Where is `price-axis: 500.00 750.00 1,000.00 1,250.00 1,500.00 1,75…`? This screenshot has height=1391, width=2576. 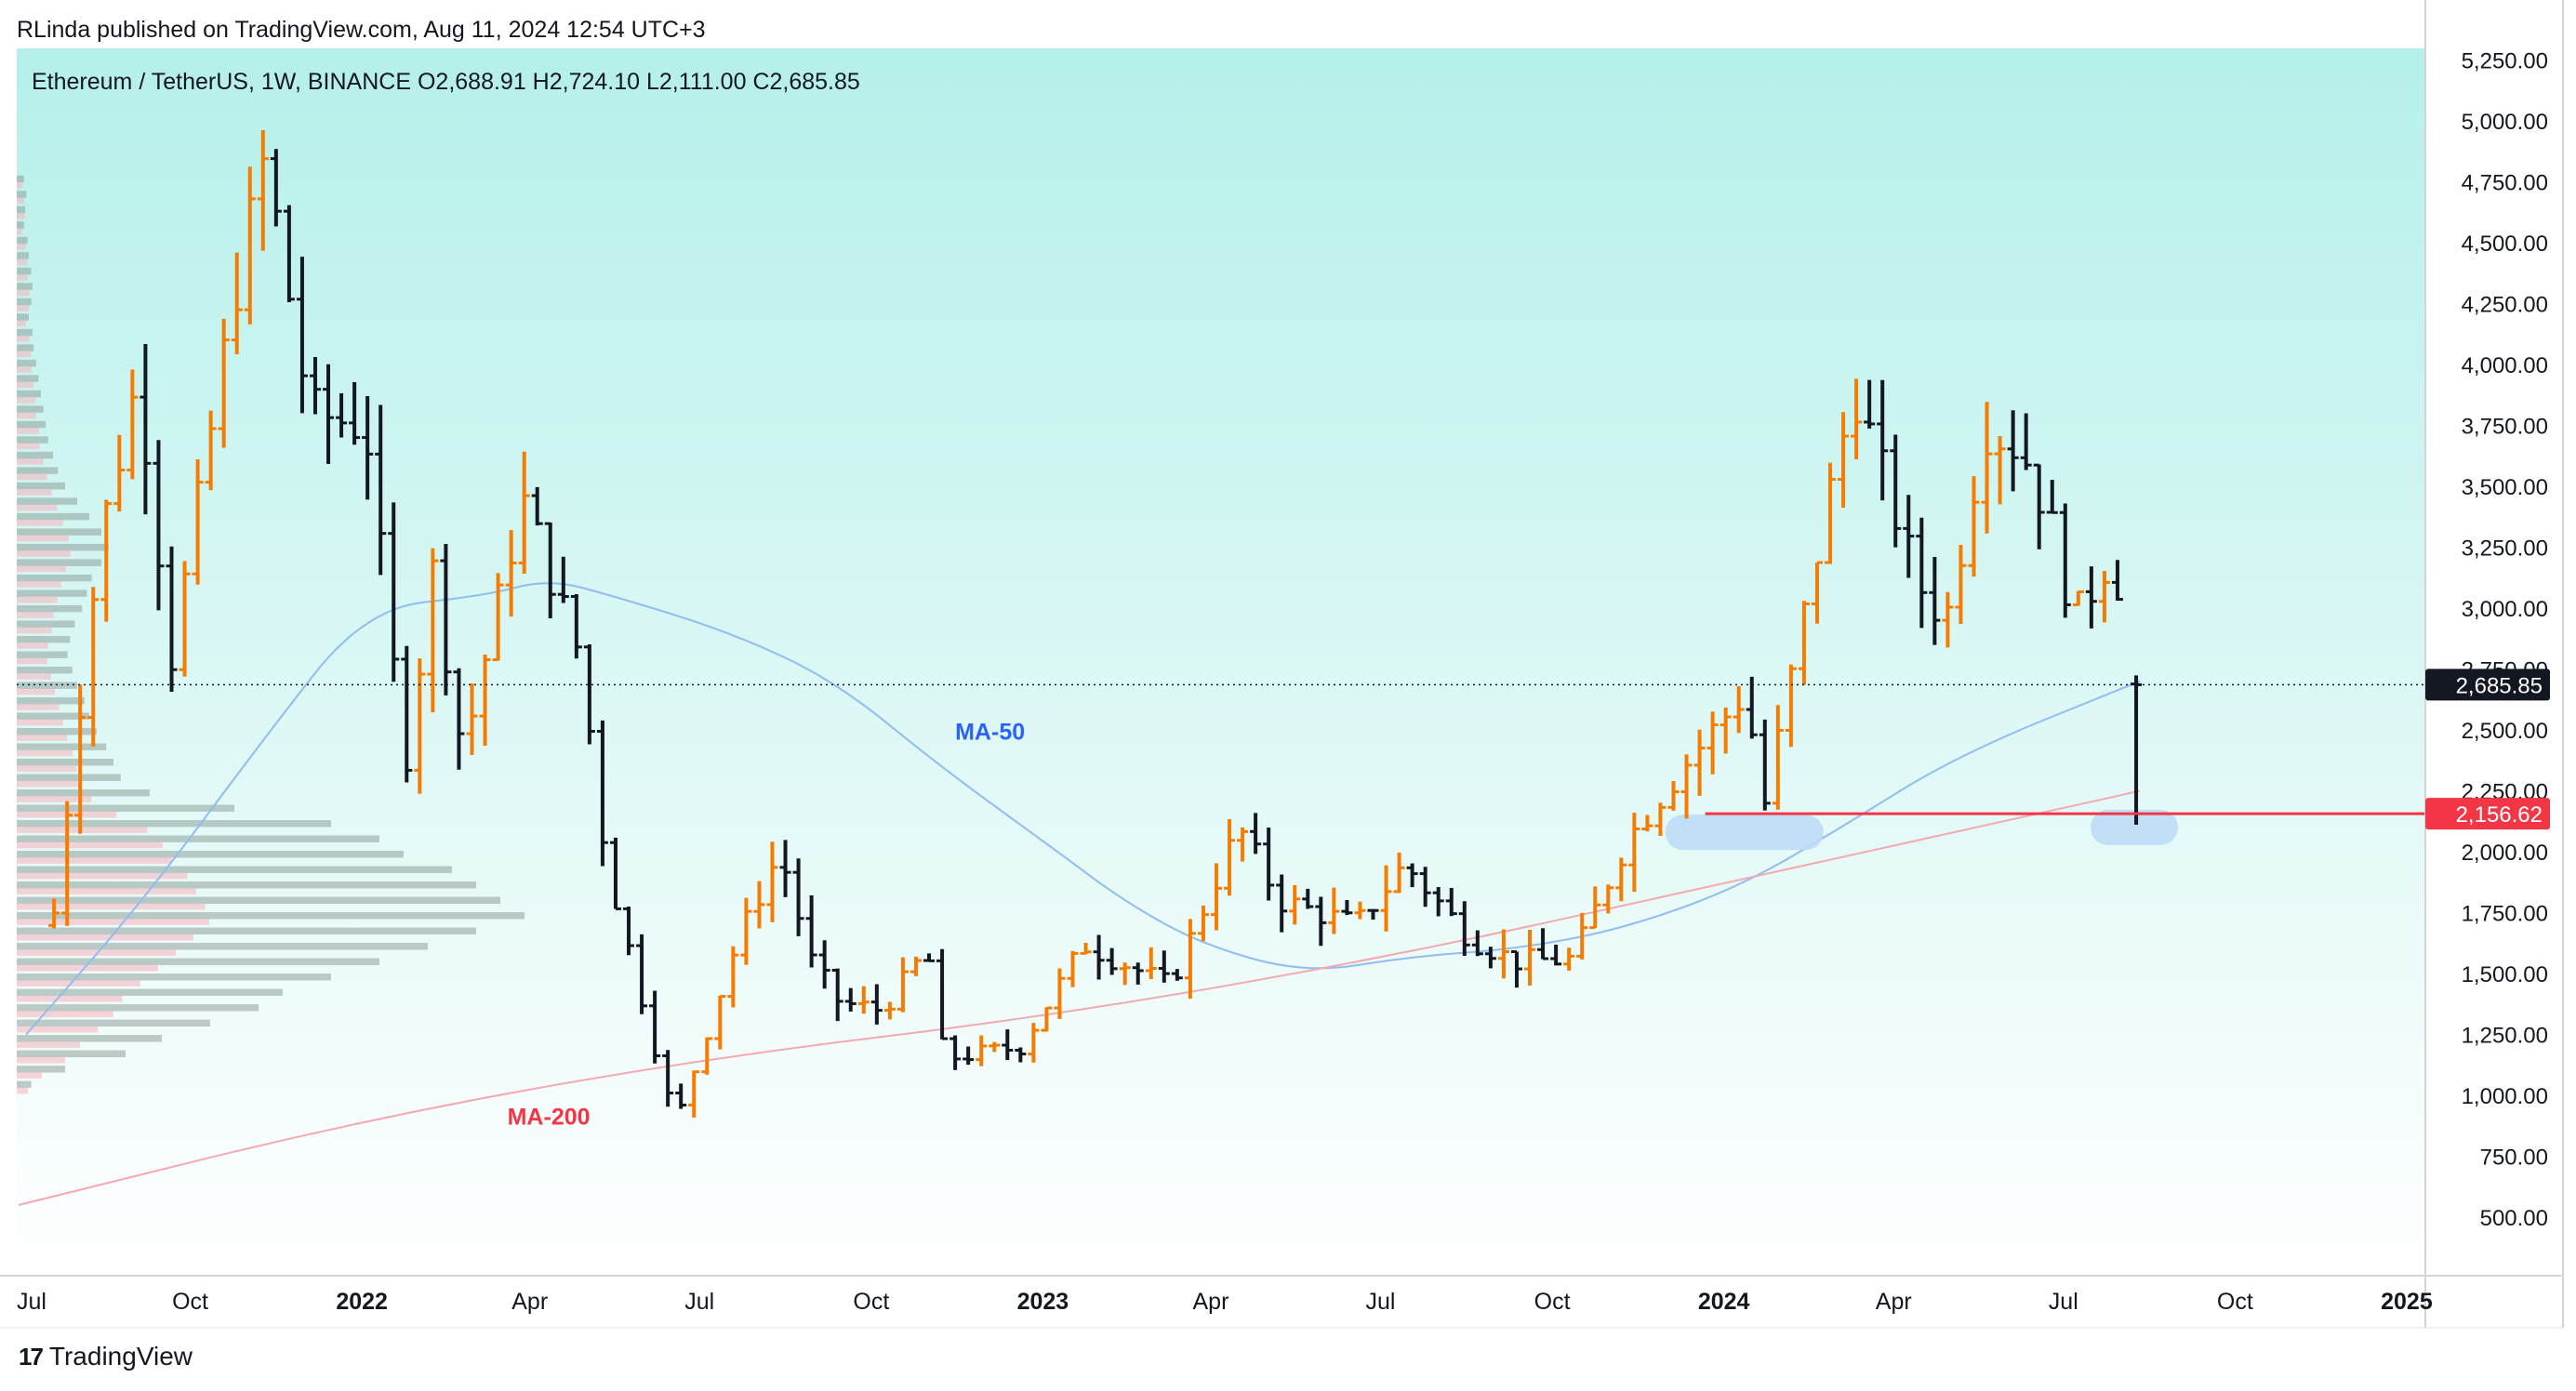
price-axis: 500.00 750.00 1,000.00 1,250.00 1,500.00 1,75… is located at coordinates (2494, 664).